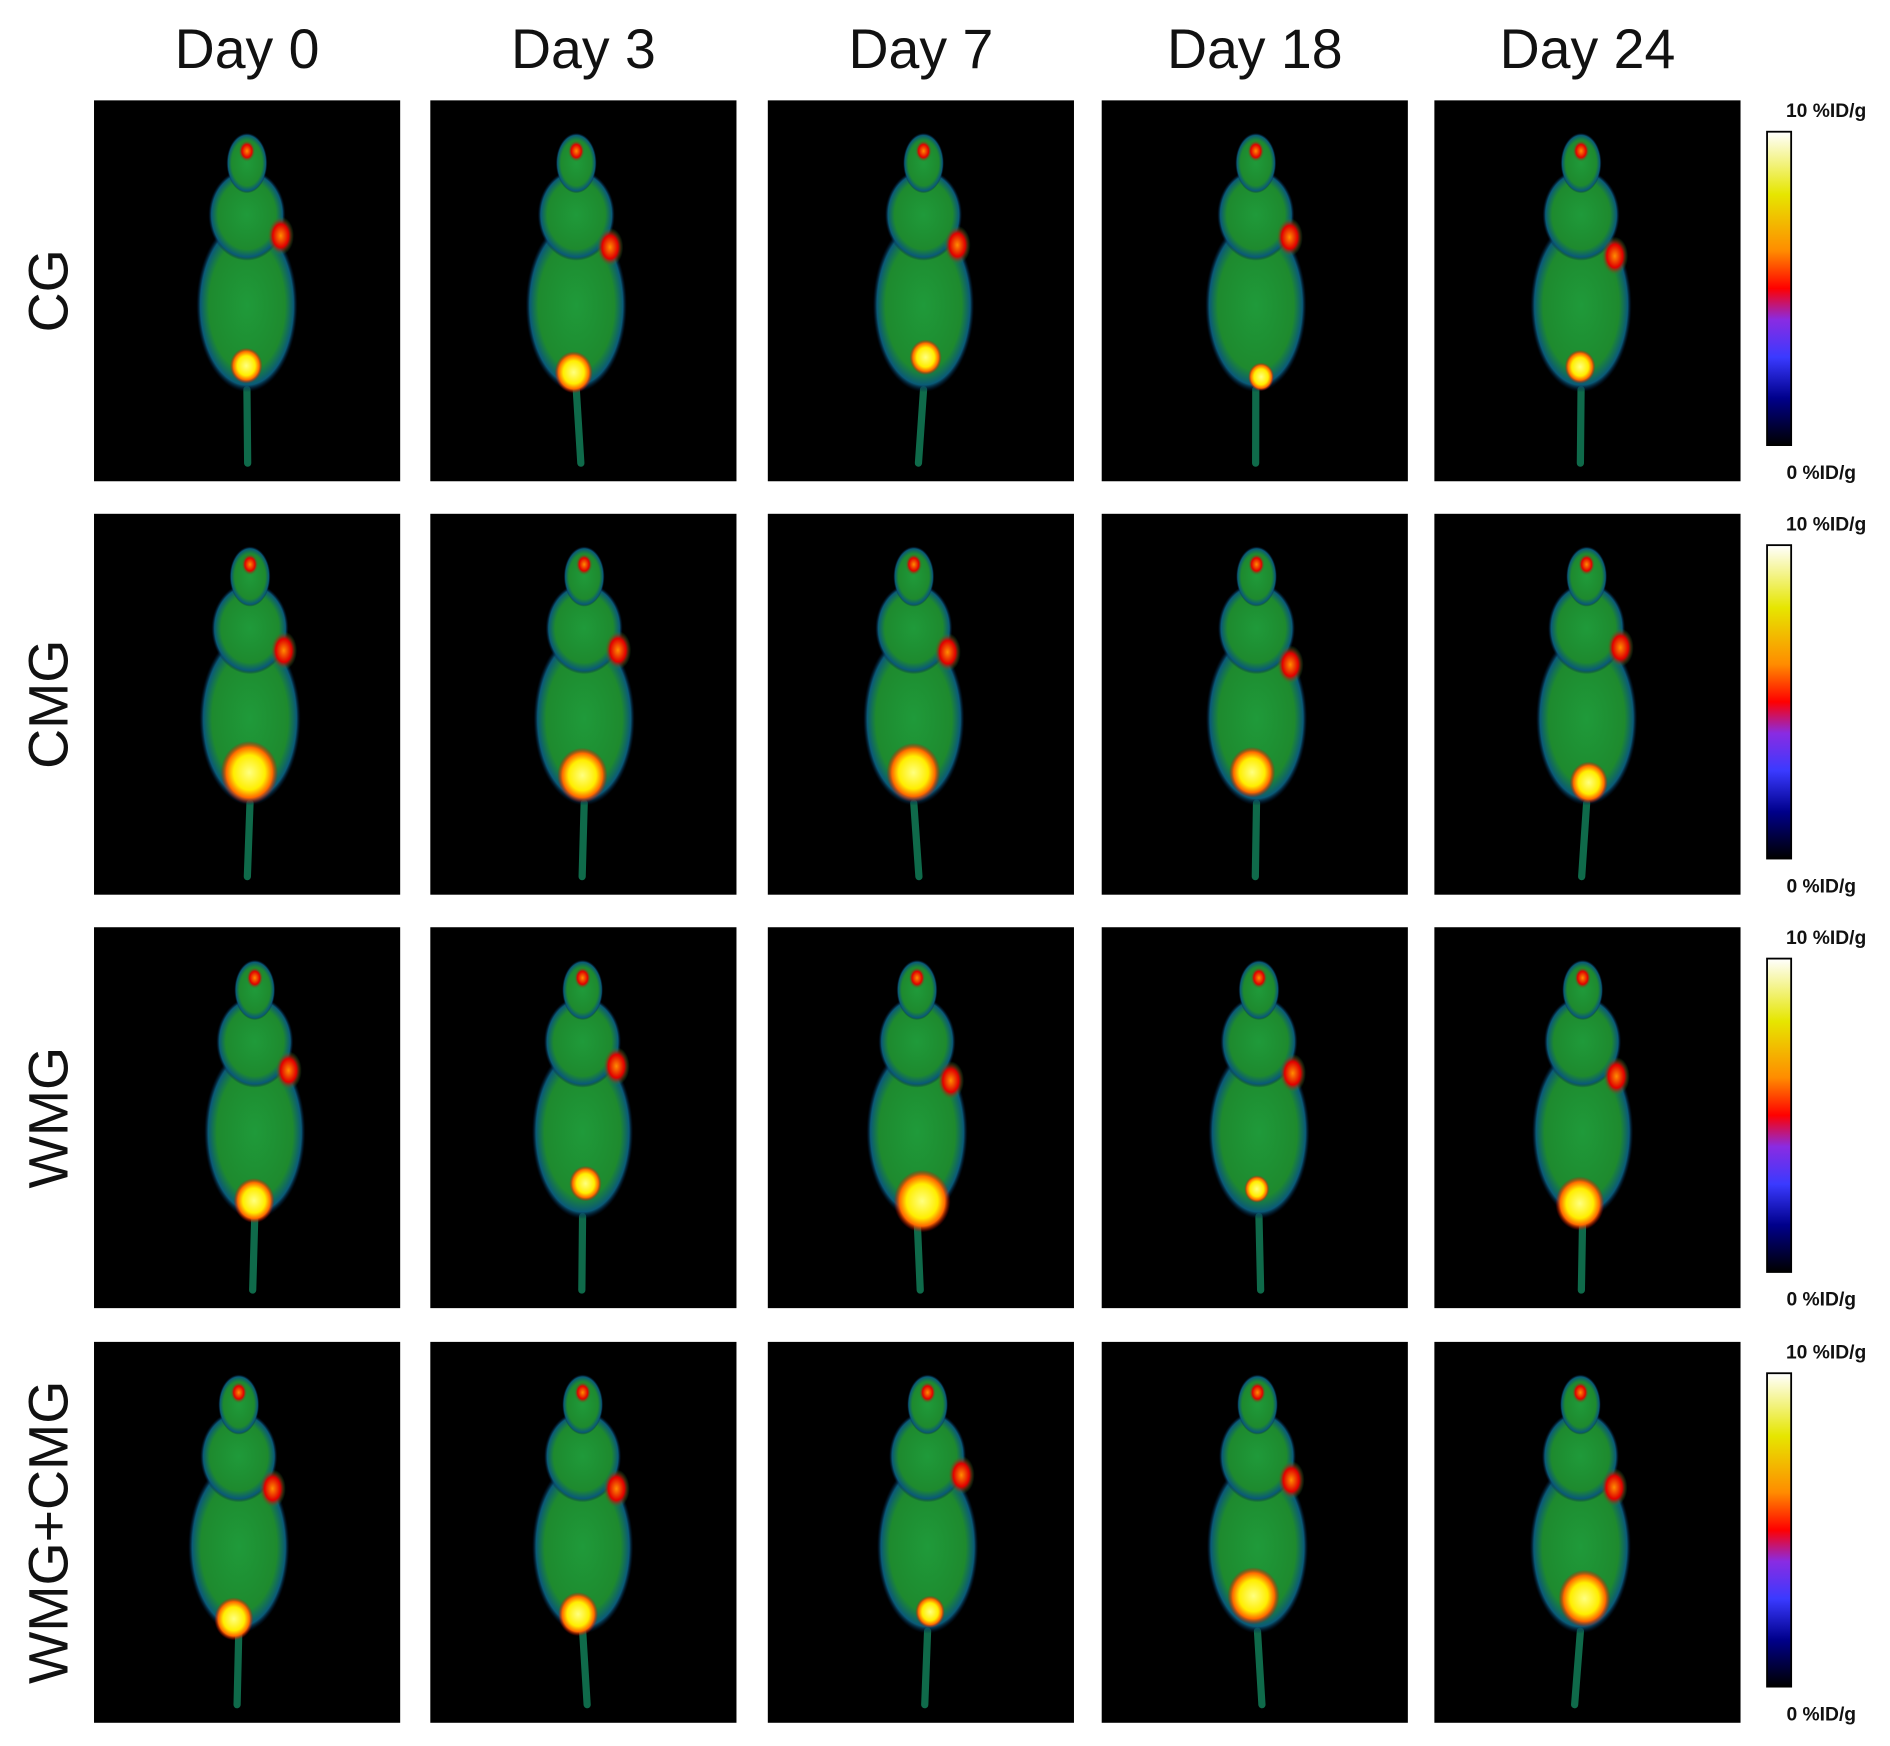 The image size is (1890, 1746). I want to click on row-label: CG, so click(49, 290).